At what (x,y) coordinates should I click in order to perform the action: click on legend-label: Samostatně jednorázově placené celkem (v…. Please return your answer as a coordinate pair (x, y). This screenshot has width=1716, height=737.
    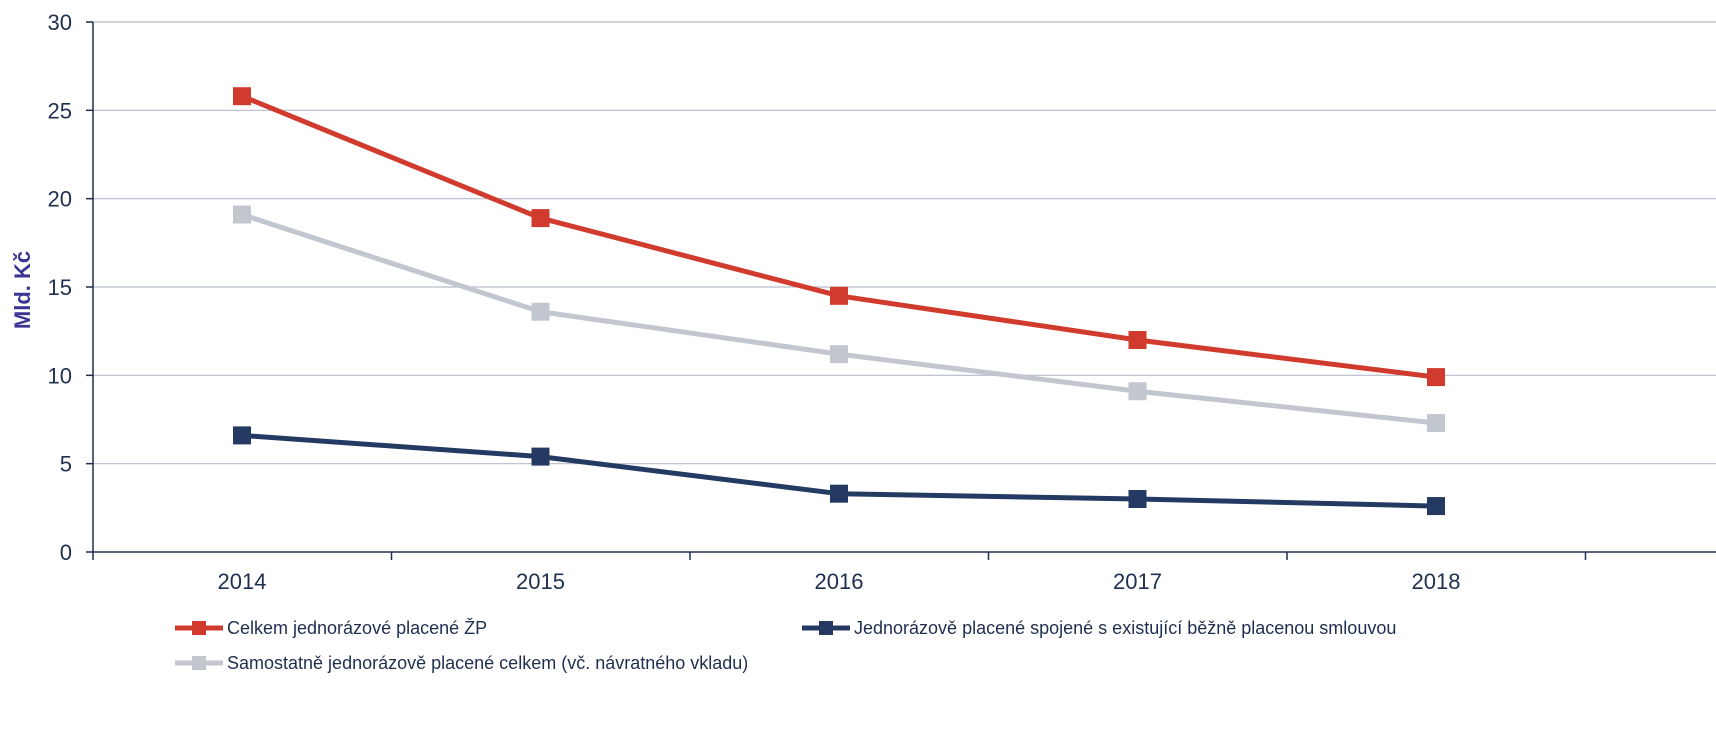
    Looking at the image, I should click on (487, 663).